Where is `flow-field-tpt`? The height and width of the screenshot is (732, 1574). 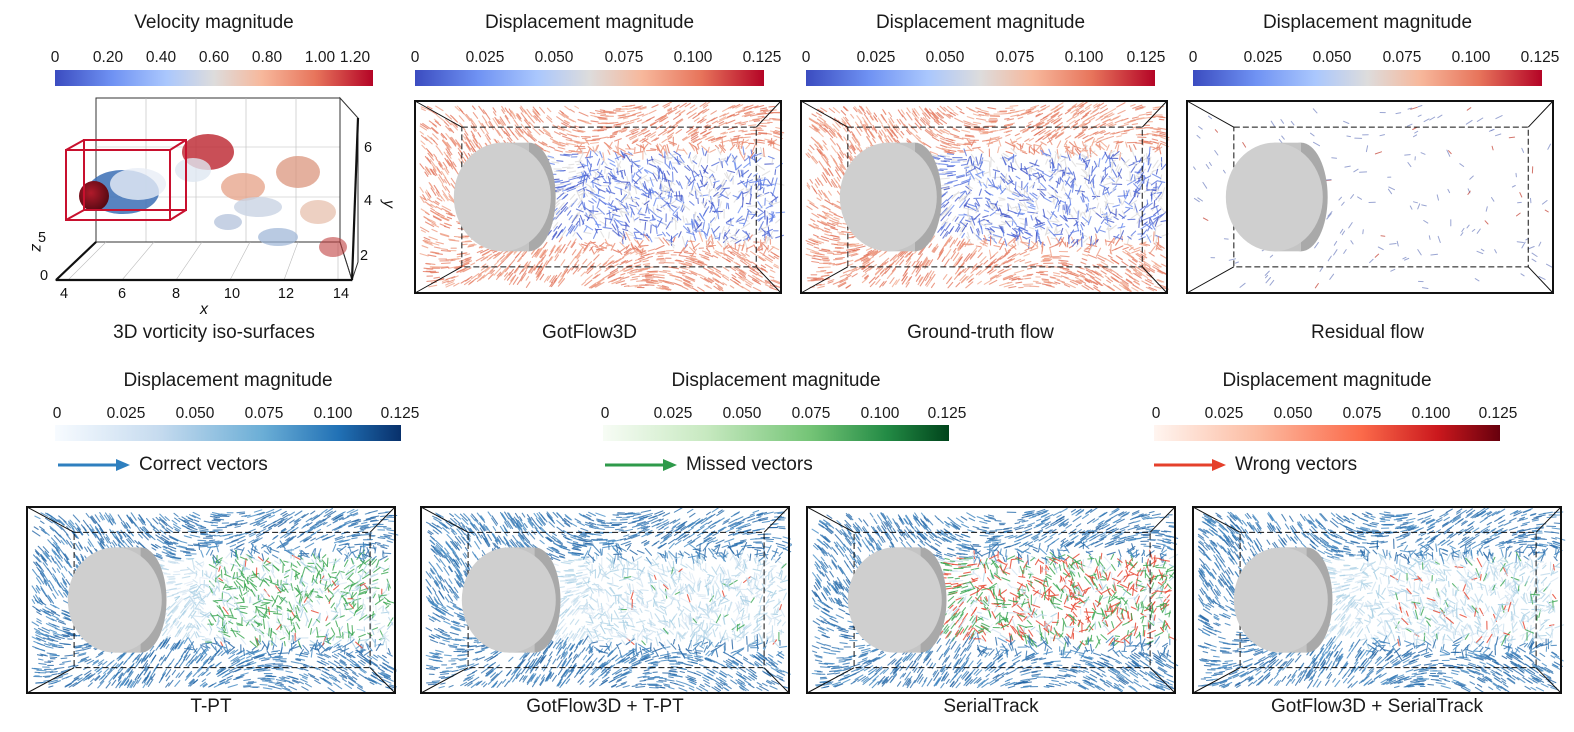 flow-field-tpt is located at coordinates (212, 600).